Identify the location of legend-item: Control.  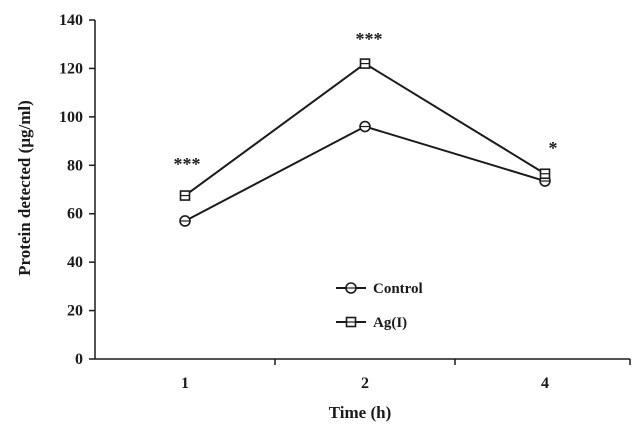
(379, 289).